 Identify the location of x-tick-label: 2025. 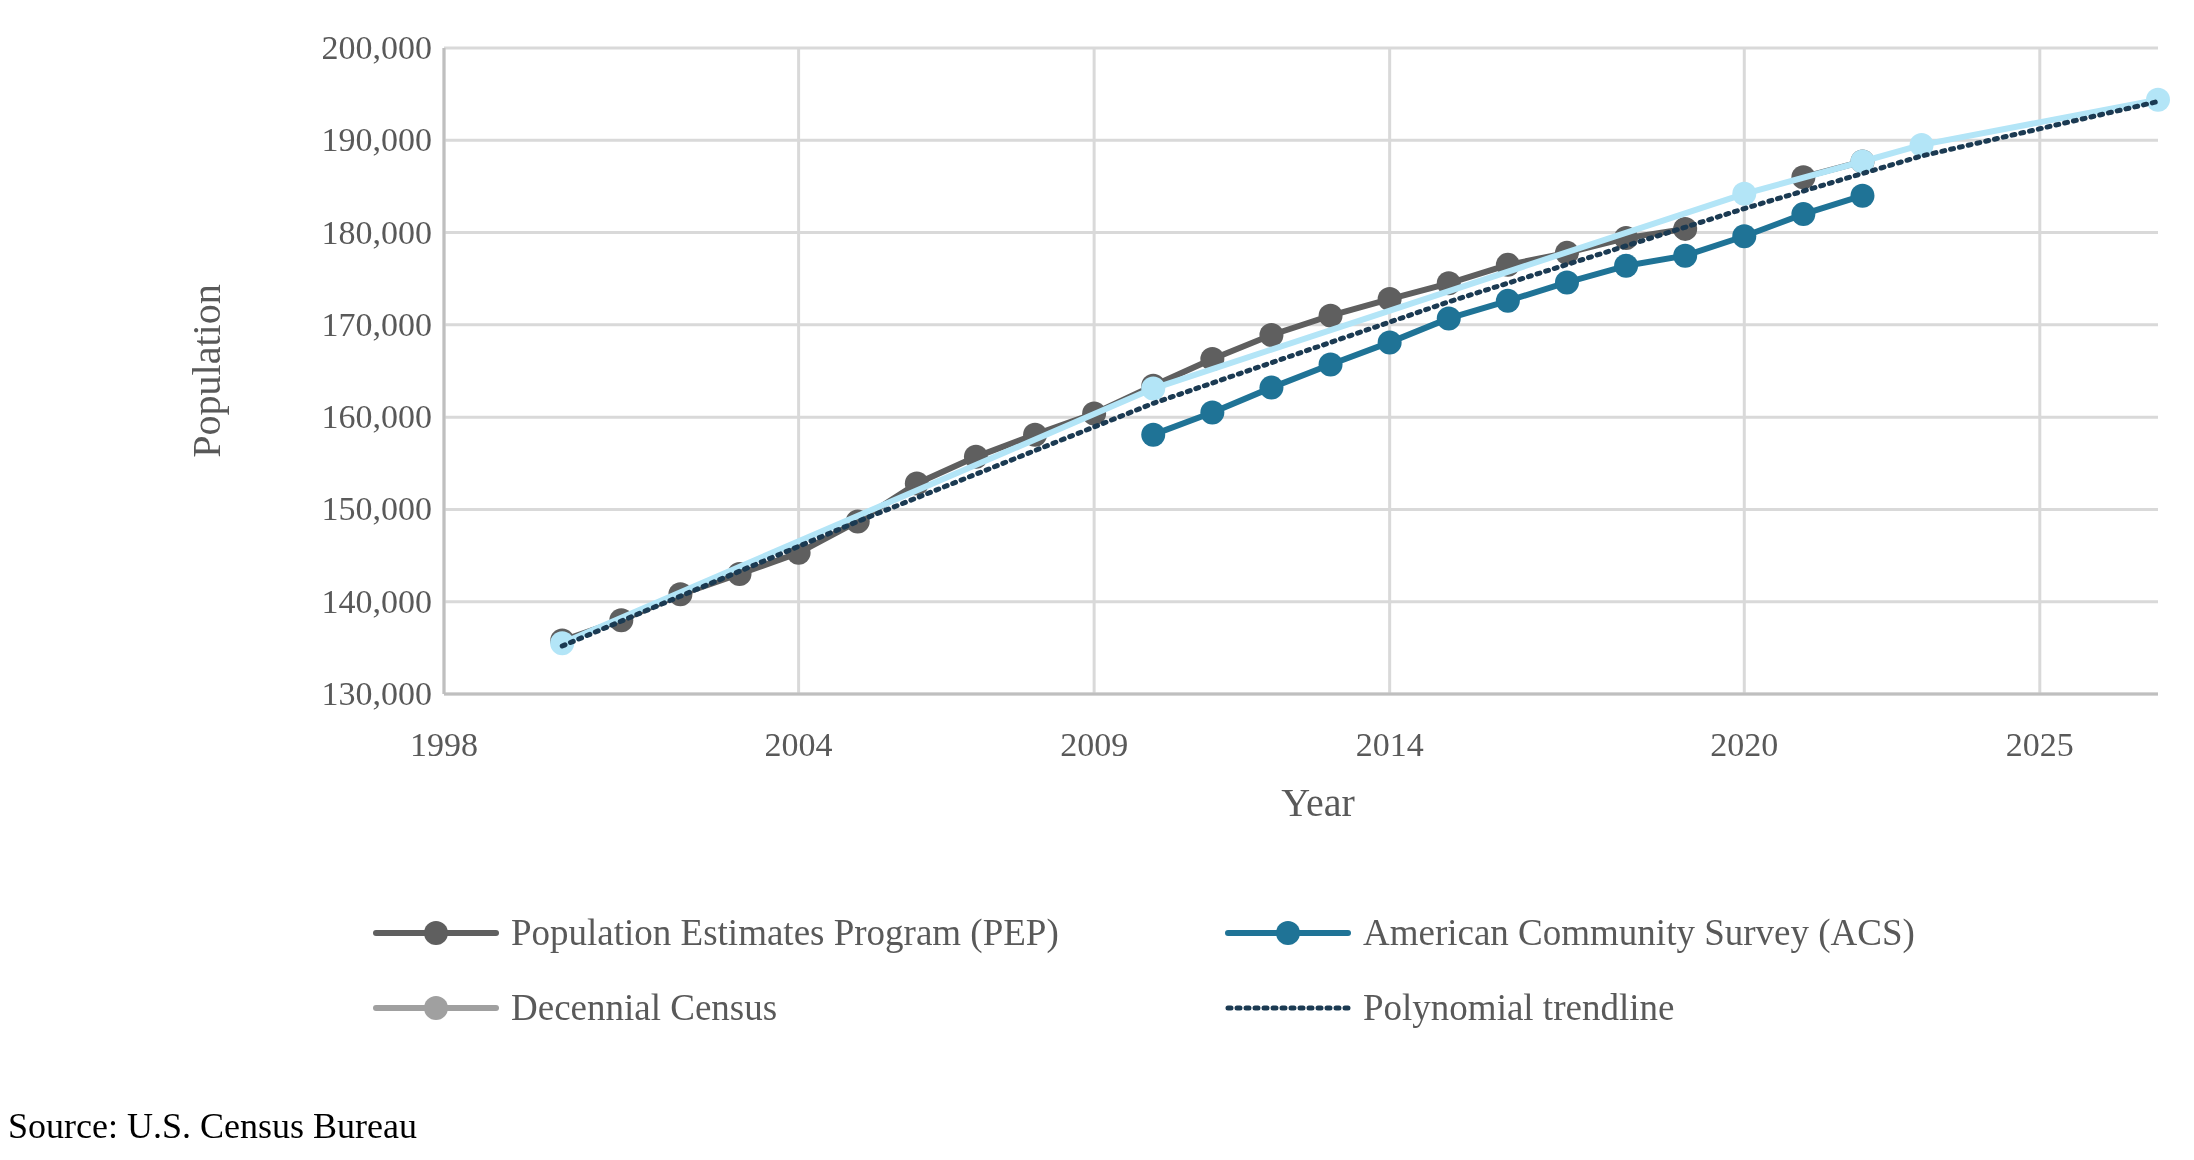
(2039, 744).